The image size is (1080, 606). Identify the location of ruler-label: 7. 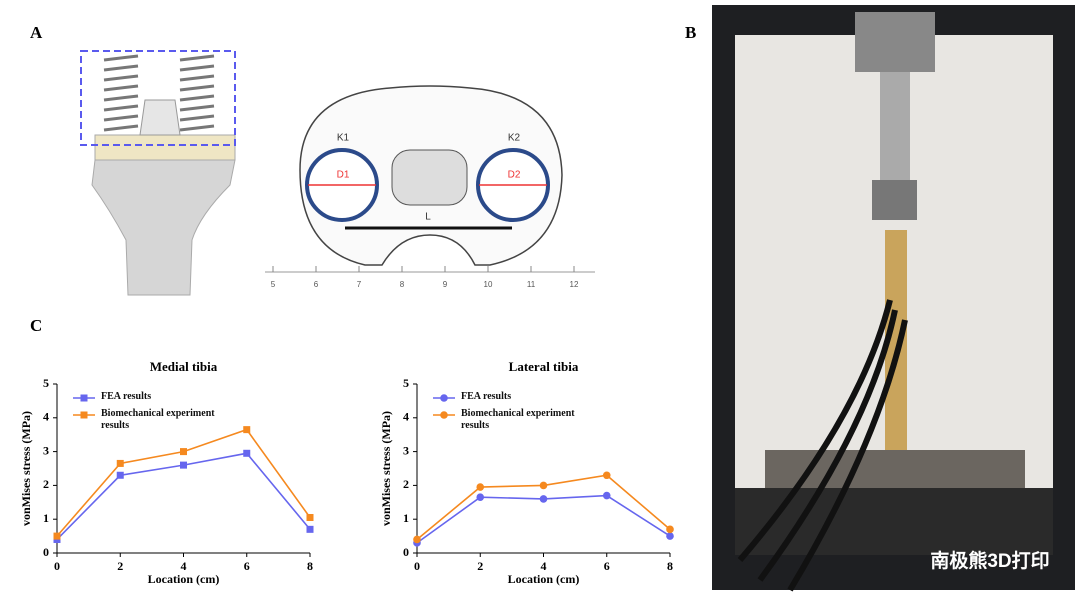
(359, 284).